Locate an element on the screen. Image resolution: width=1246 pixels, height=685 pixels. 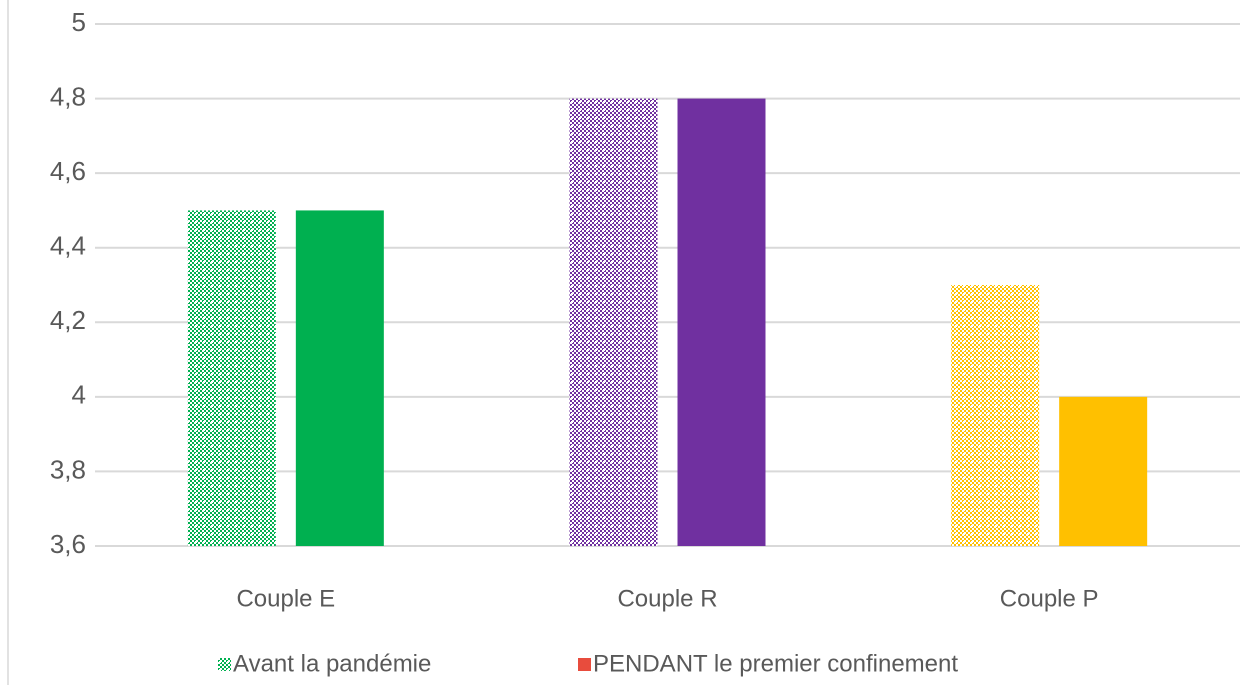
legend-label: Avant la pandémie is located at coordinates (332, 663).